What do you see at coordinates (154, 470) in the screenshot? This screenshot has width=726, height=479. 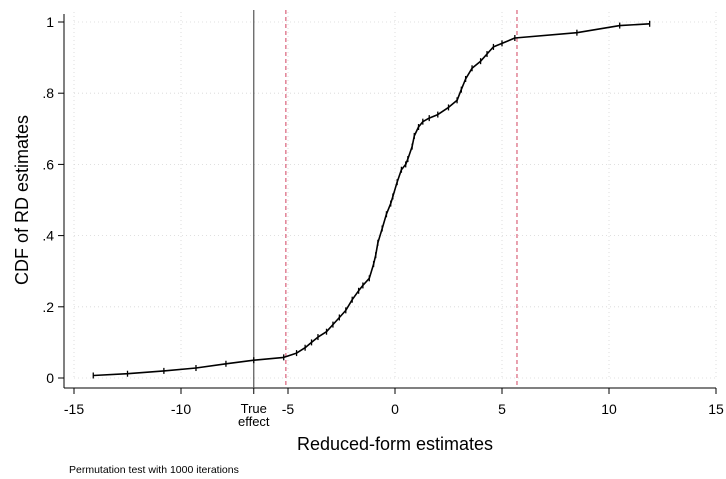 I see `chart-note: Permutation test with 1000 iterations` at bounding box center [154, 470].